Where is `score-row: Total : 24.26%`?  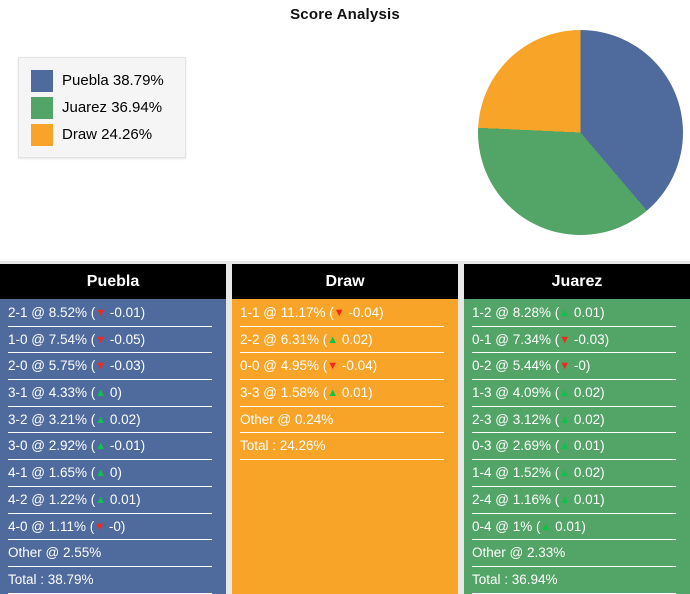 score-row: Total : 24.26% is located at coordinates (342, 447).